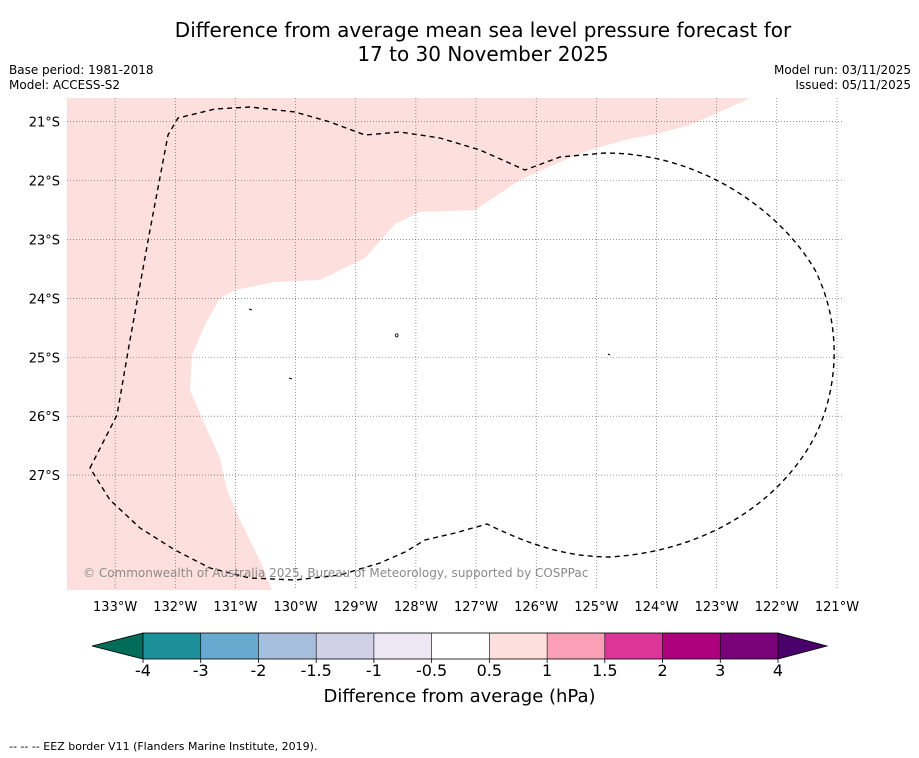 The height and width of the screenshot is (758, 919). I want to click on issued-date: Issued: 05/11/2025, so click(853, 85).